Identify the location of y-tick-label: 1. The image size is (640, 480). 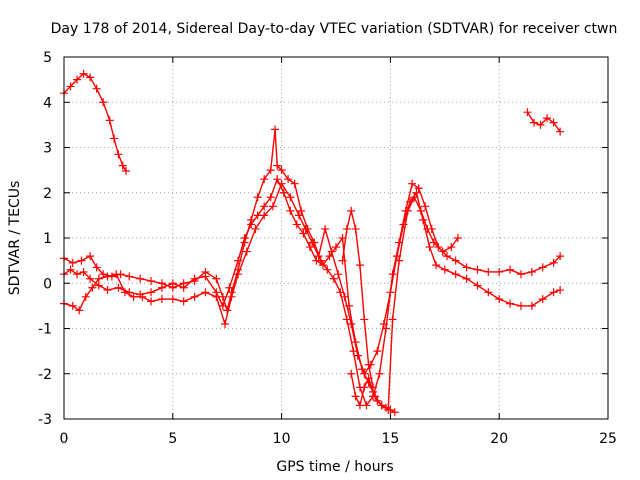
(47, 239).